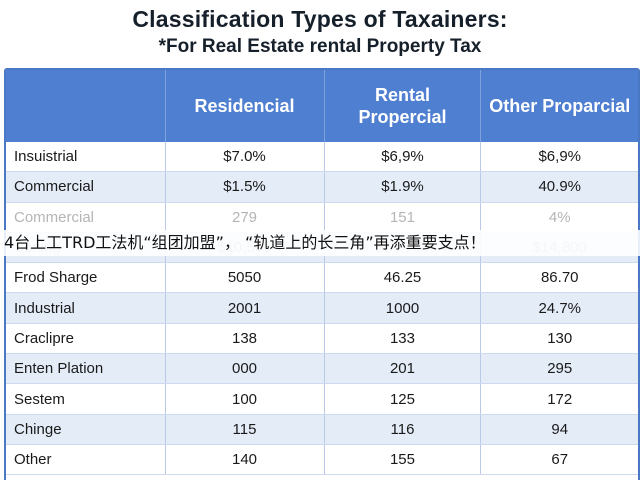  What do you see at coordinates (320, 19) in the screenshot?
I see `page-title: Classification Types of Taxainers:` at bounding box center [320, 19].